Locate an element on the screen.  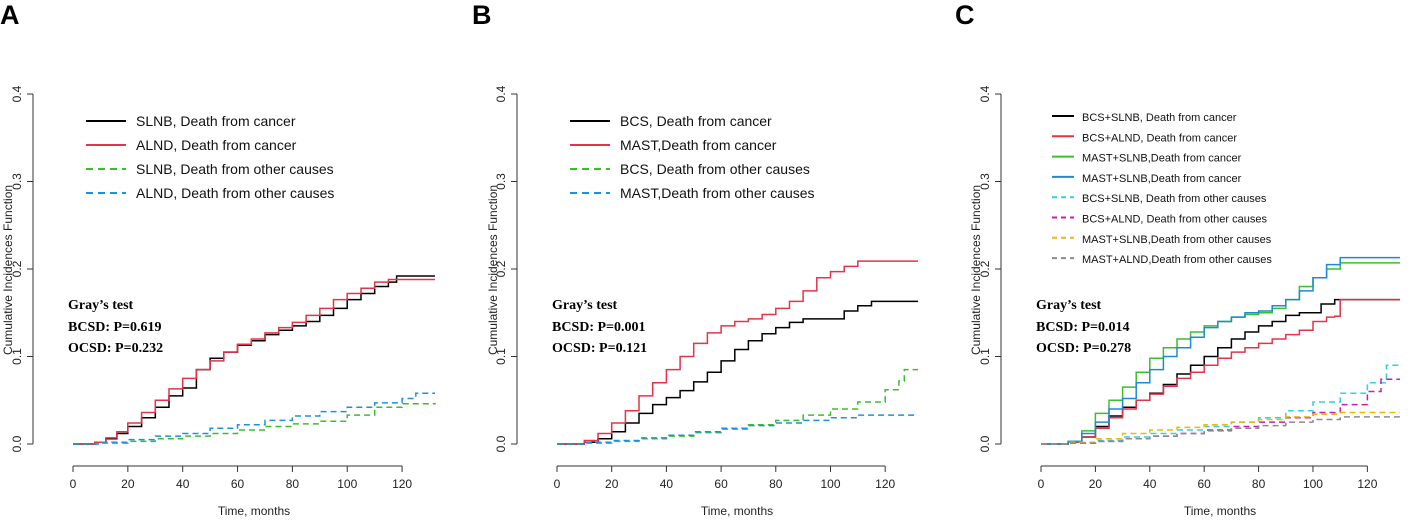
legend-label: ALND, Death from cancer is located at coordinates (216, 145).